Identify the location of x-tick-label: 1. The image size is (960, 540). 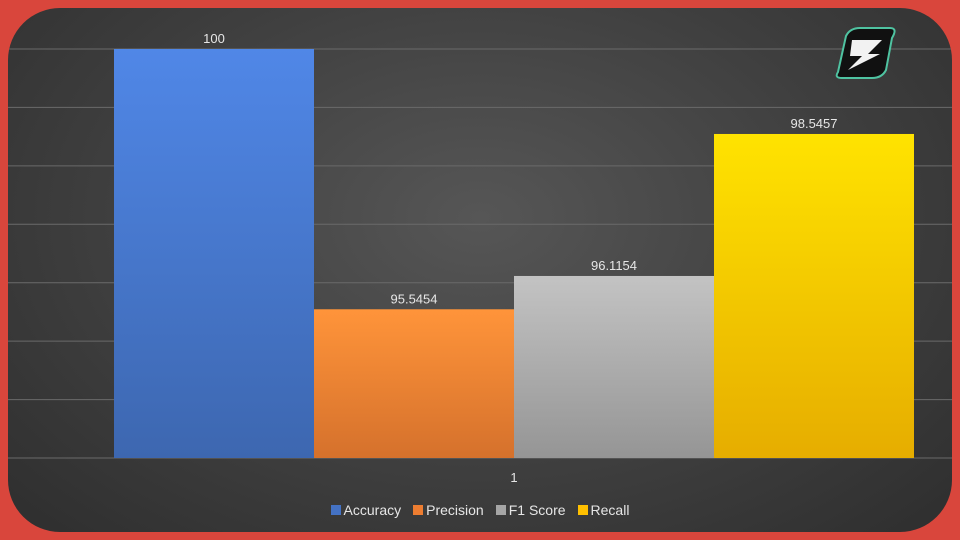
(513, 477).